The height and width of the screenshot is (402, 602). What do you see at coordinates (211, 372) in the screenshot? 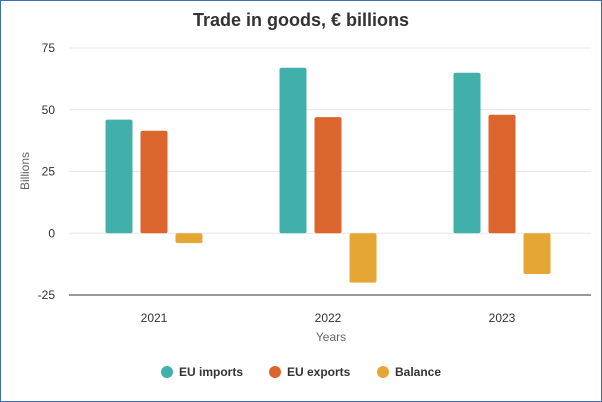
I see `legend-label: EU imports` at bounding box center [211, 372].